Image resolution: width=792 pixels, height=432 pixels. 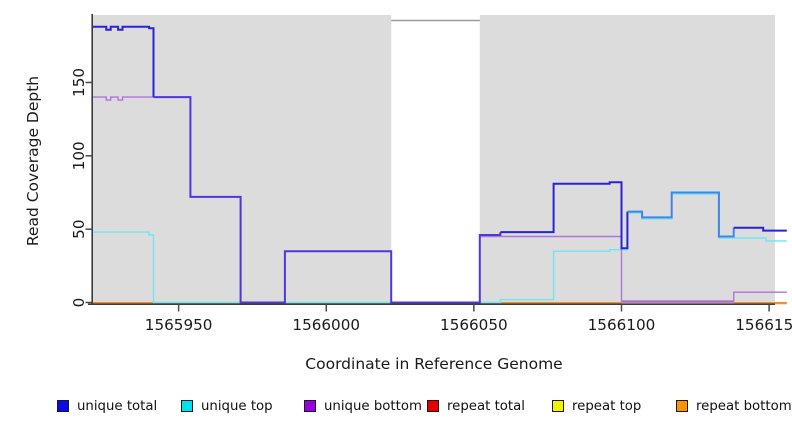 I want to click on legend-item-unique-total: unique total, so click(x=107, y=406).